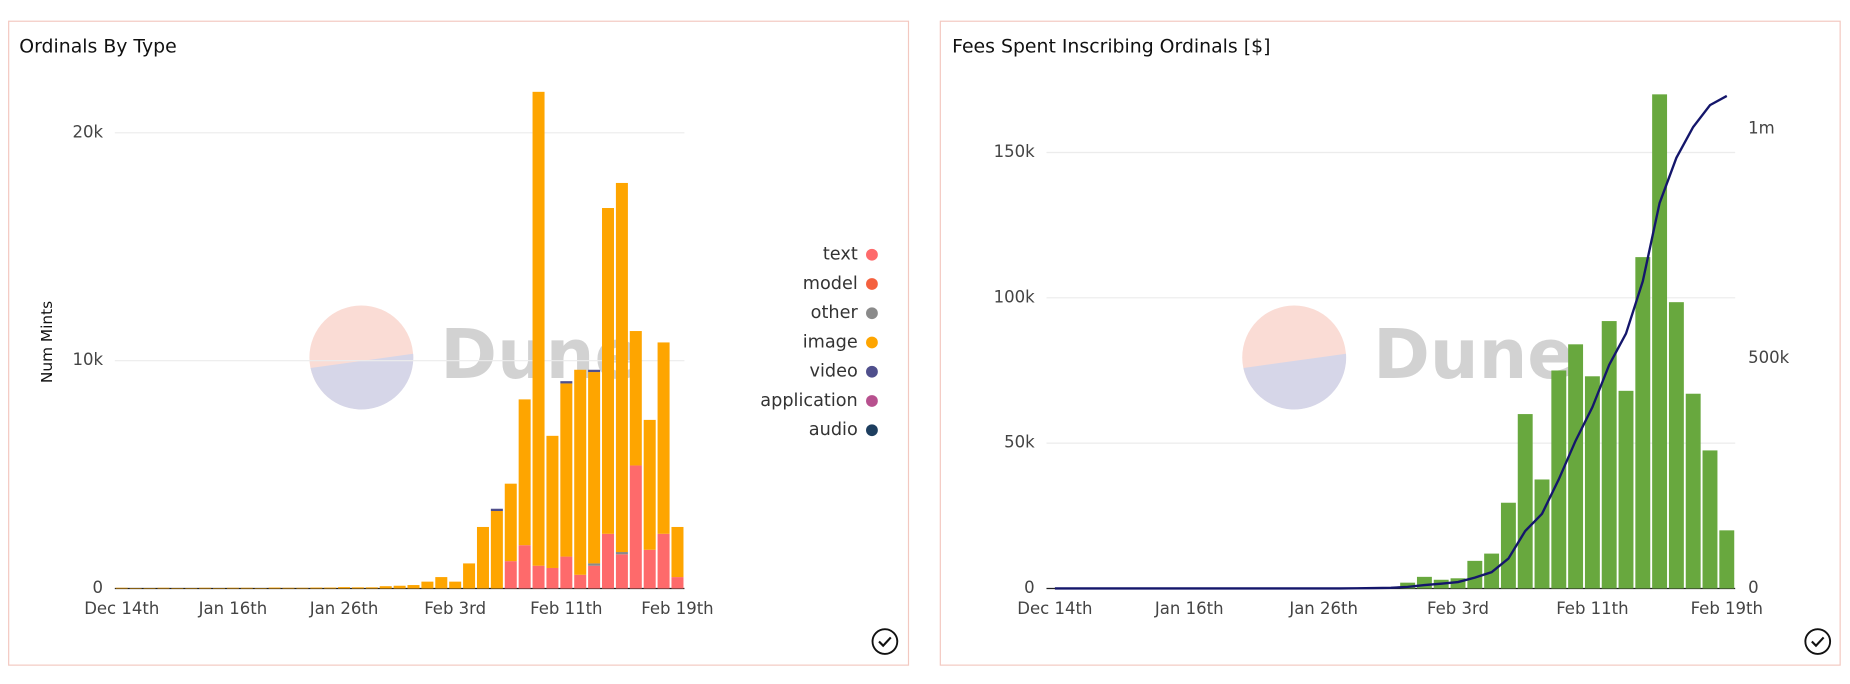 This screenshot has height=684, width=1850. What do you see at coordinates (1761, 127) in the screenshot?
I see `y2-tick-label: 1m` at bounding box center [1761, 127].